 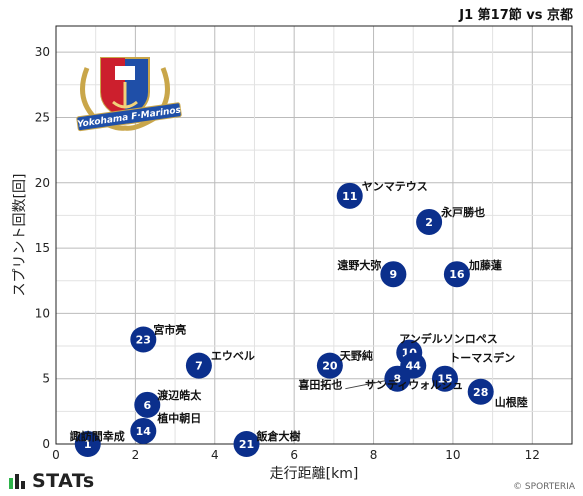 What do you see at coordinates (532, 455) in the screenshot?
I see `x-tick-label: 12` at bounding box center [532, 455].